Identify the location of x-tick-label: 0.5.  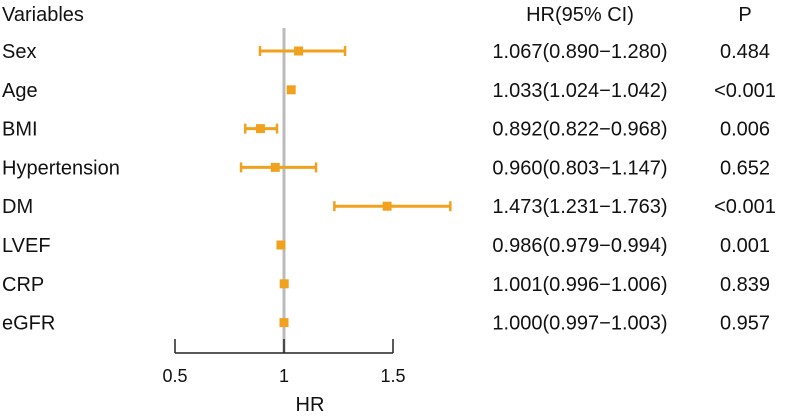
(174, 376).